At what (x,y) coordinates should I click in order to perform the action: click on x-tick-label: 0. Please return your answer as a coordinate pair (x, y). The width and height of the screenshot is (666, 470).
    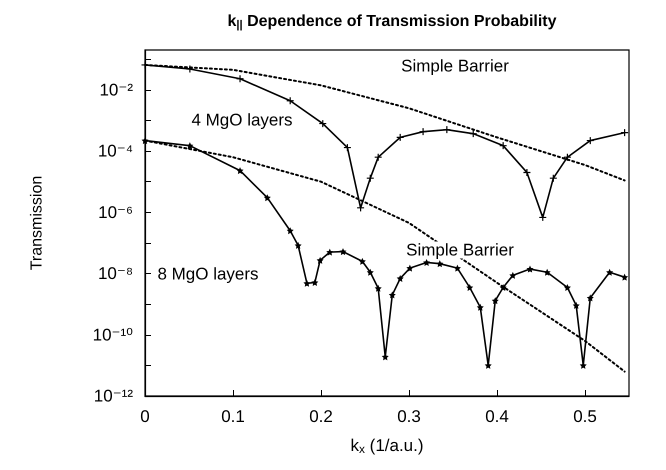
    Looking at the image, I should click on (145, 416).